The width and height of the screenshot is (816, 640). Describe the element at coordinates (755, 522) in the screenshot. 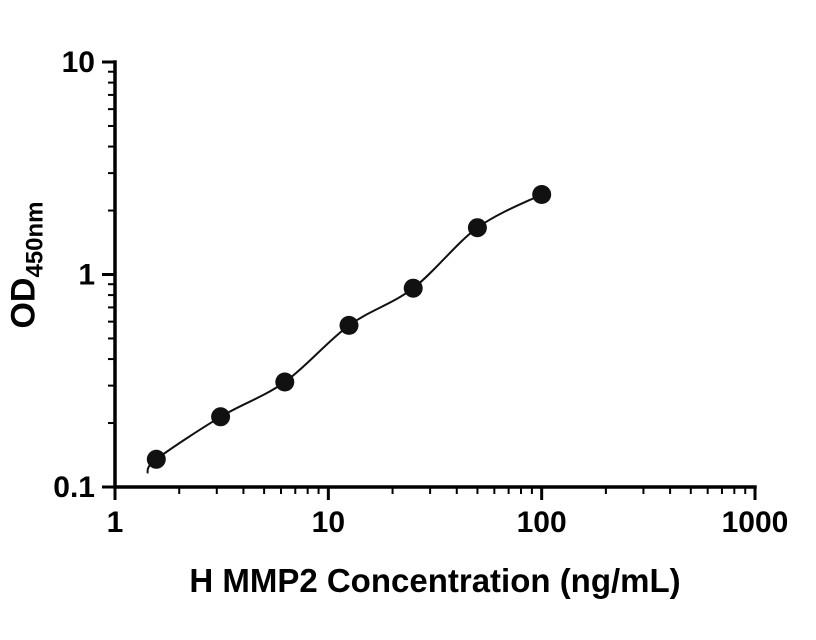

I see `x-tick-label: 1000` at that location.